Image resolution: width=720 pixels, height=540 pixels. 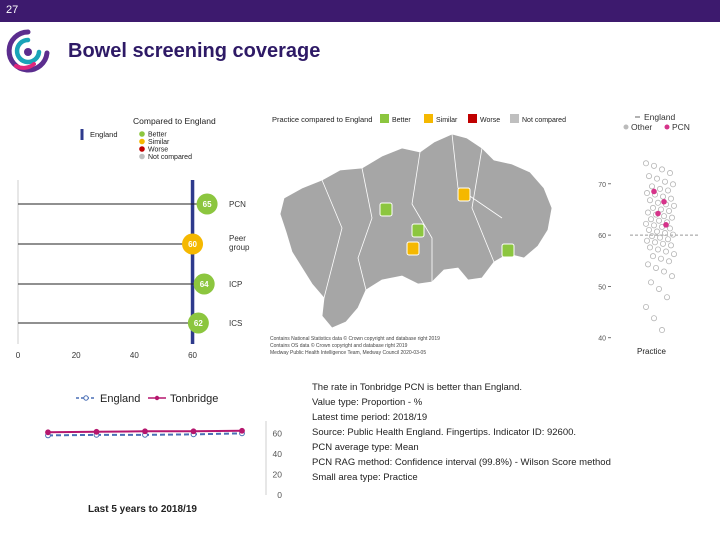 I want to click on top-bar: 27, so click(x=360, y=11).